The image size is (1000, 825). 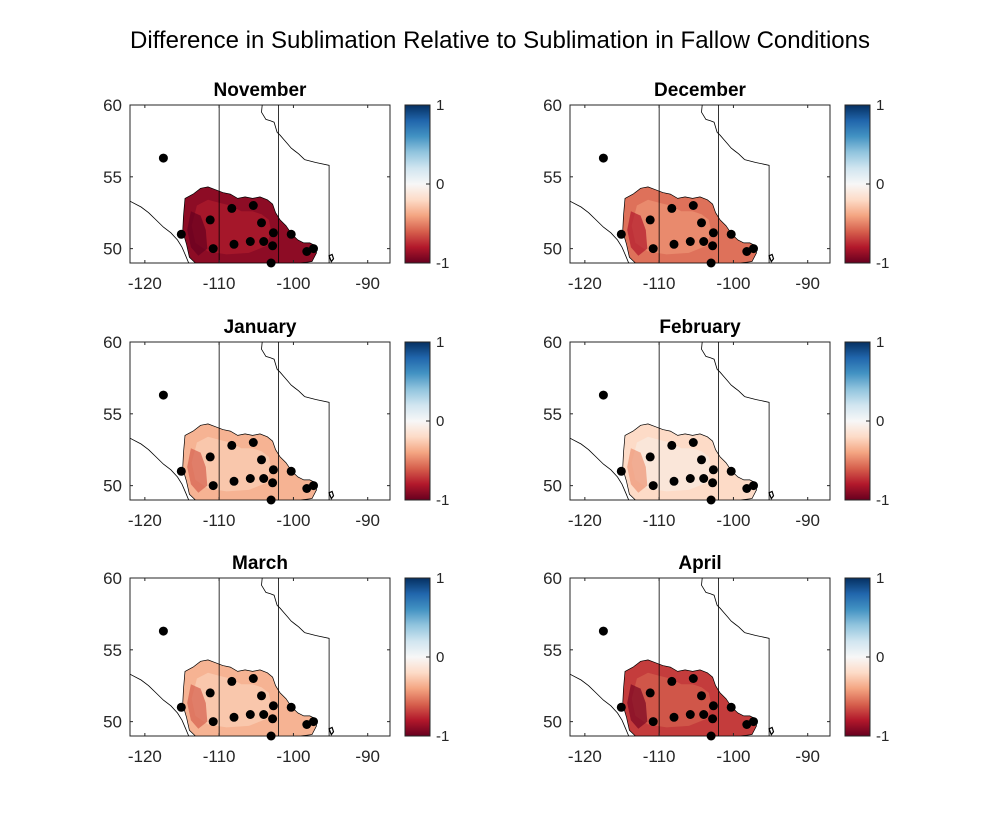 What do you see at coordinates (261, 90) in the screenshot?
I see `panel-title: November` at bounding box center [261, 90].